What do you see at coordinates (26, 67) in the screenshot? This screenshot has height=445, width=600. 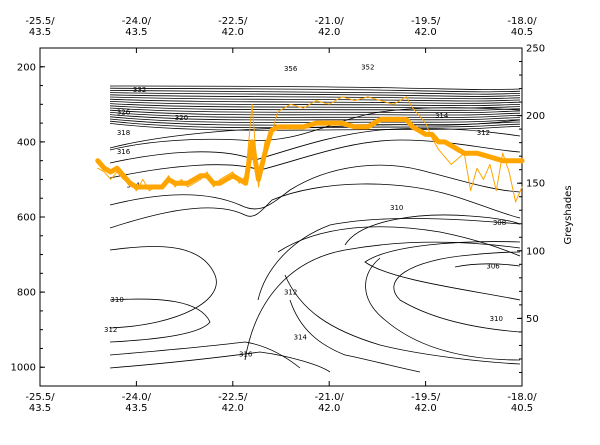 I see `y-tick-label: 200` at bounding box center [26, 67].